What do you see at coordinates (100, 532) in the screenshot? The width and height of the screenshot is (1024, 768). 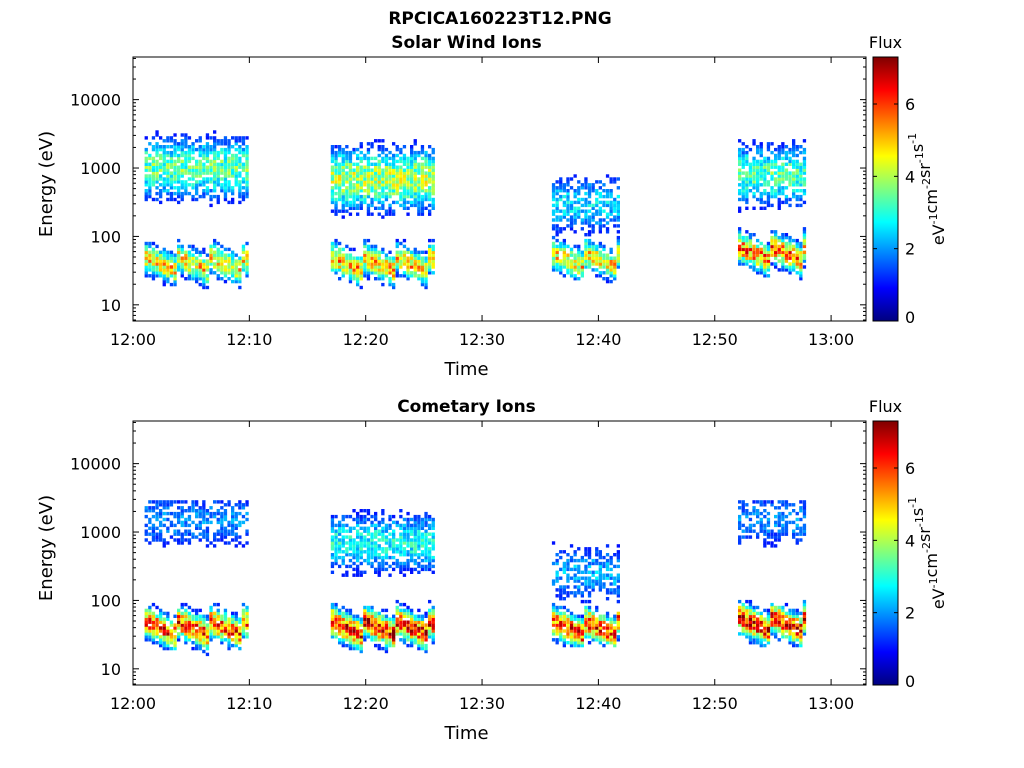 I see `y-tick-label: 1000` at bounding box center [100, 532].